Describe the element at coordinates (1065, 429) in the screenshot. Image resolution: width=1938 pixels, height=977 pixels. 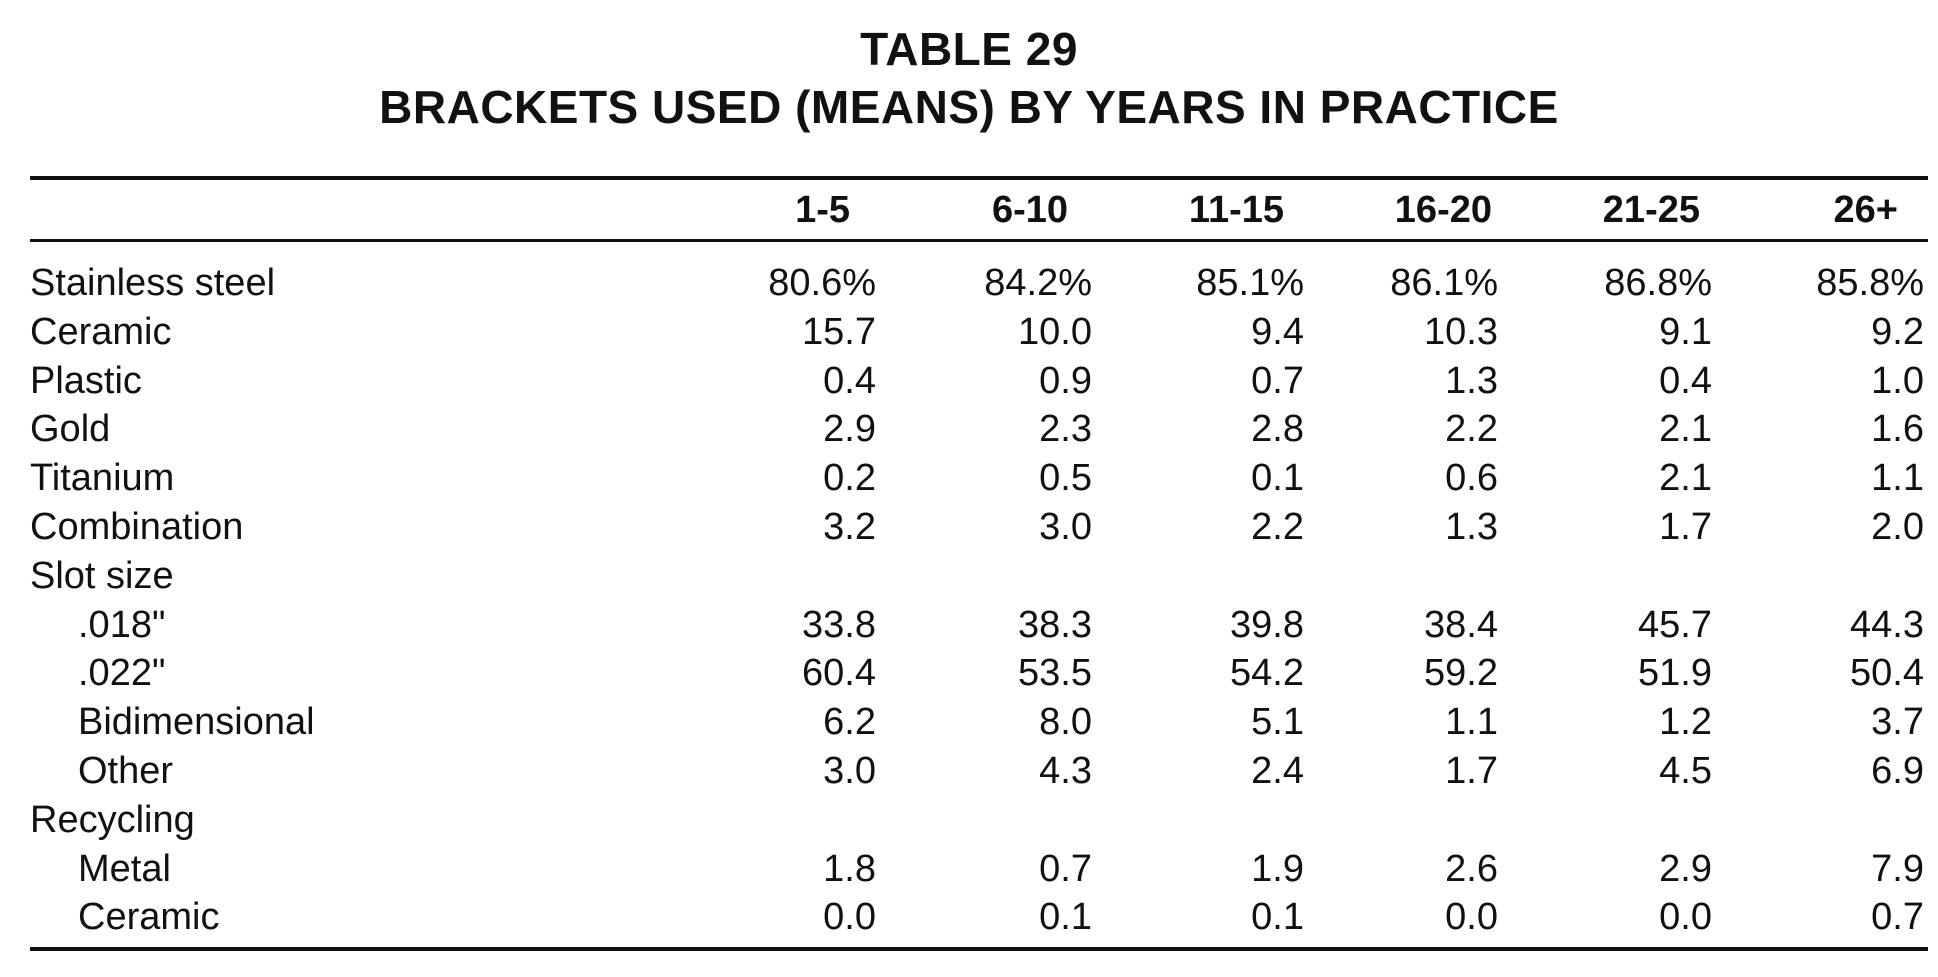
I see `table-cell: 2.3` at that location.